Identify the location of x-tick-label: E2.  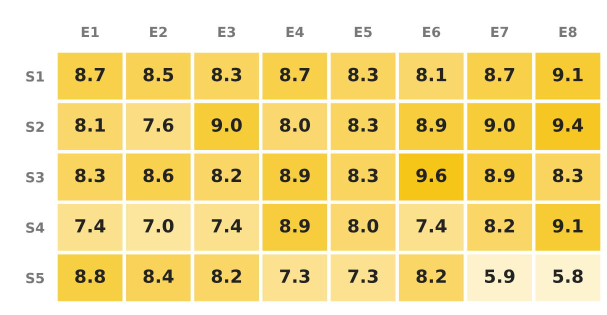
(158, 31).